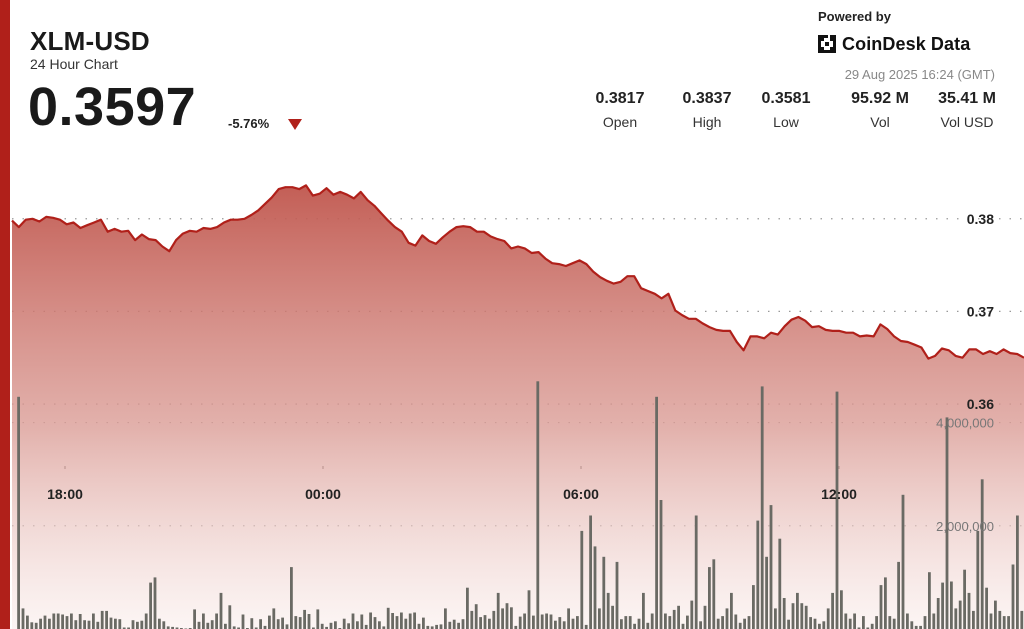  Describe the element at coordinates (965, 526) in the screenshot. I see `volume-tick-label: 2,000,000` at that location.